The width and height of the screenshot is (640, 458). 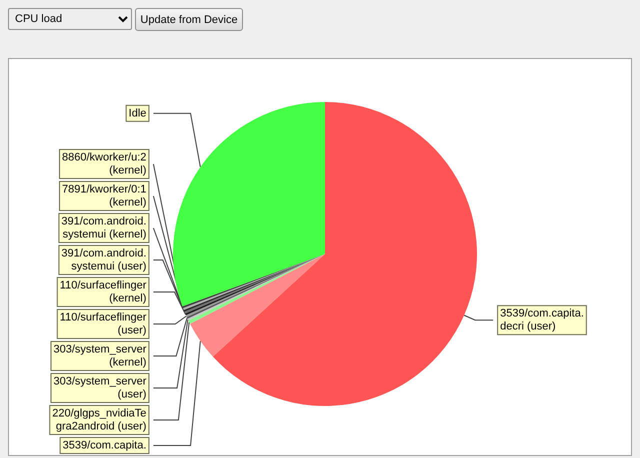 What do you see at coordinates (103, 228) in the screenshot?
I see `slice-label: 391/com.android.systemui (kernel)` at bounding box center [103, 228].